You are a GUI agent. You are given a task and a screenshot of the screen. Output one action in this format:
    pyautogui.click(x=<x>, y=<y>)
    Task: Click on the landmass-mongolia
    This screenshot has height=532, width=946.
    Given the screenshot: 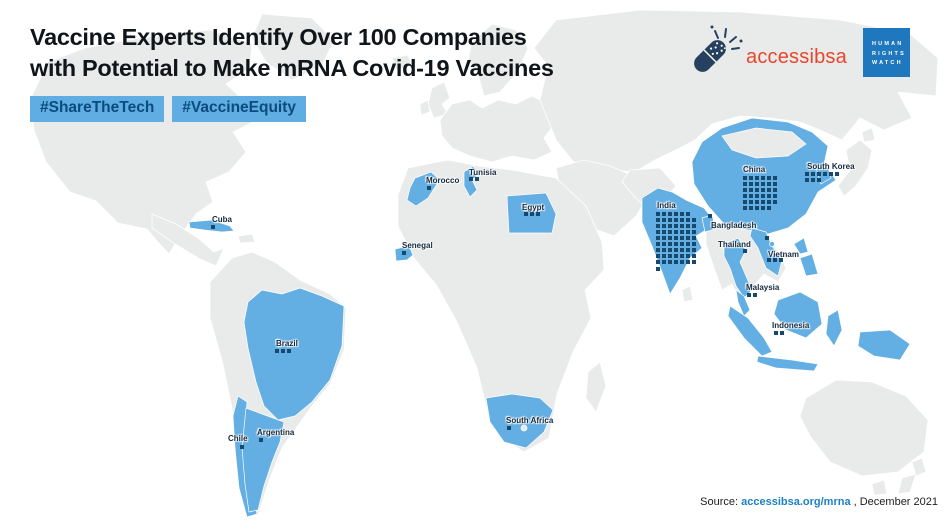 What is the action you would take?
    pyautogui.click(x=764, y=143)
    